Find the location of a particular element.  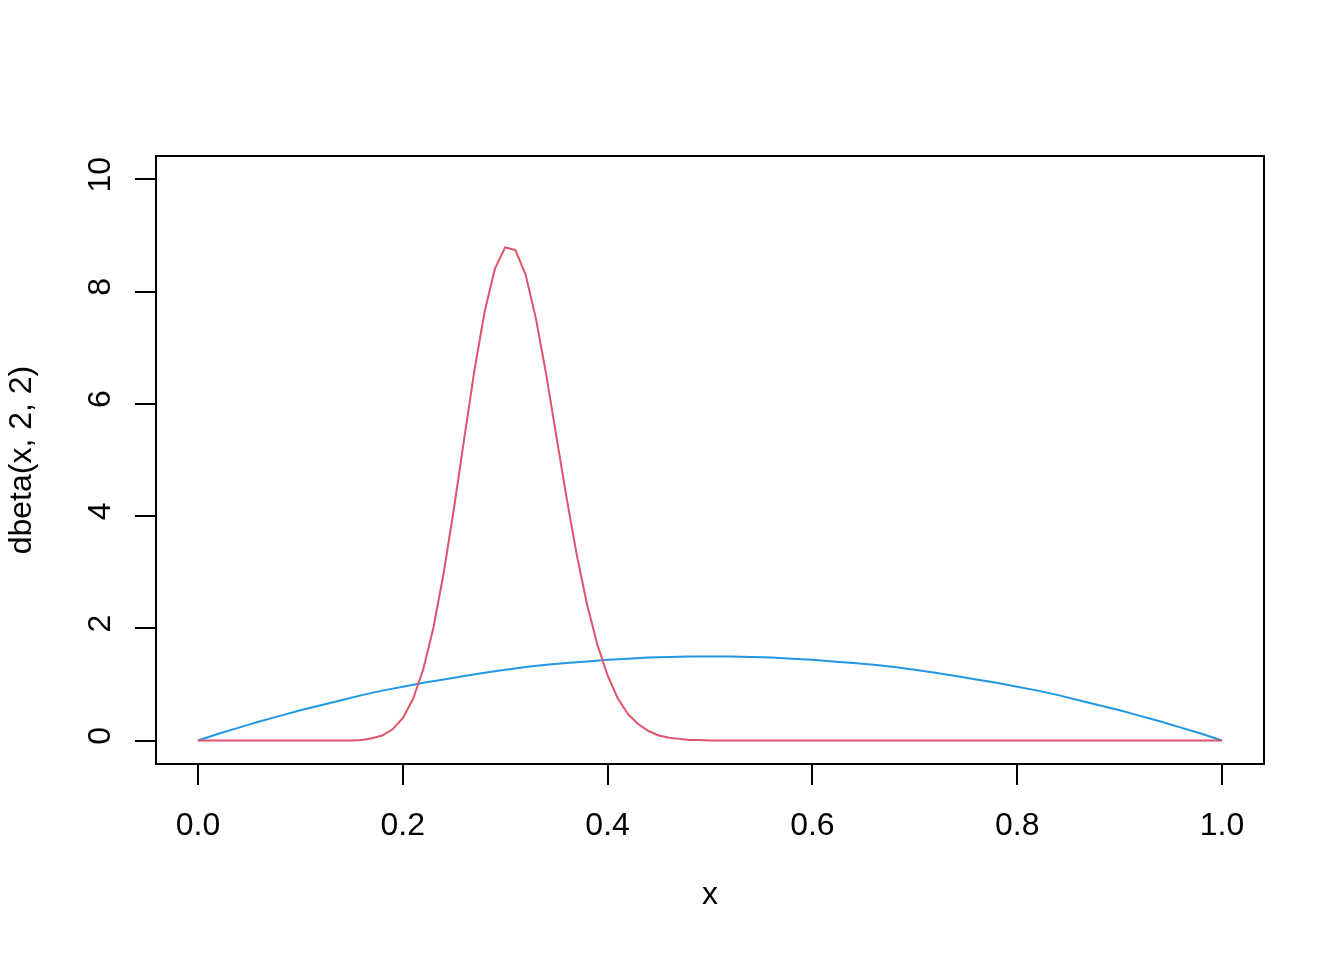

y-tick-label: 10 is located at coordinates (99, 174).